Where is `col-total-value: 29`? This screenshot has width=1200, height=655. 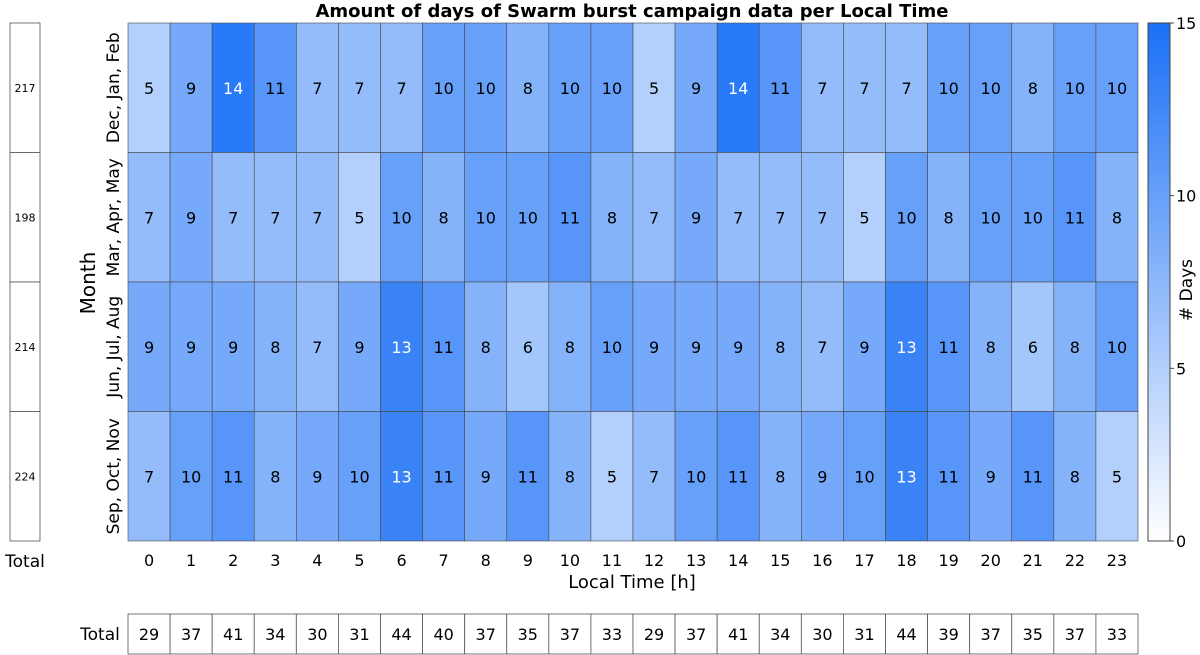
col-total-value: 29 is located at coordinates (654, 634).